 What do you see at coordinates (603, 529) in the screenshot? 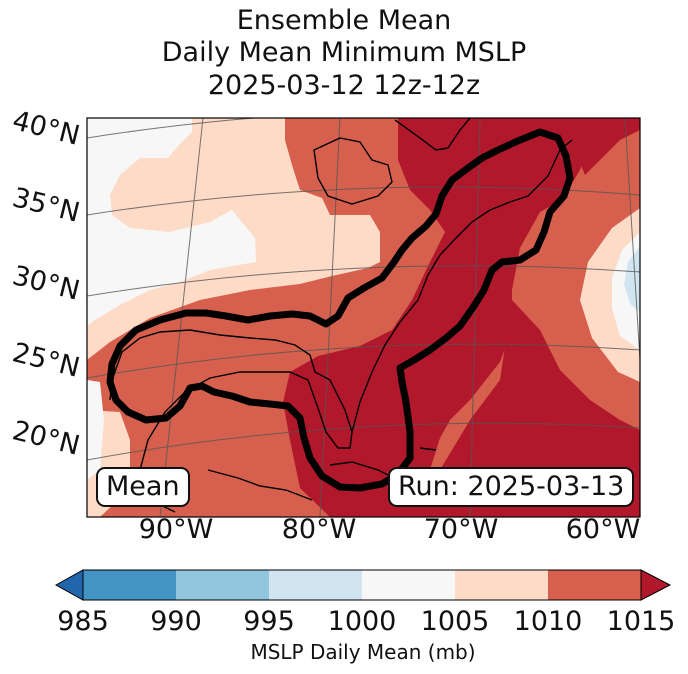
I see `lon-label-60w: 60°W` at bounding box center [603, 529].